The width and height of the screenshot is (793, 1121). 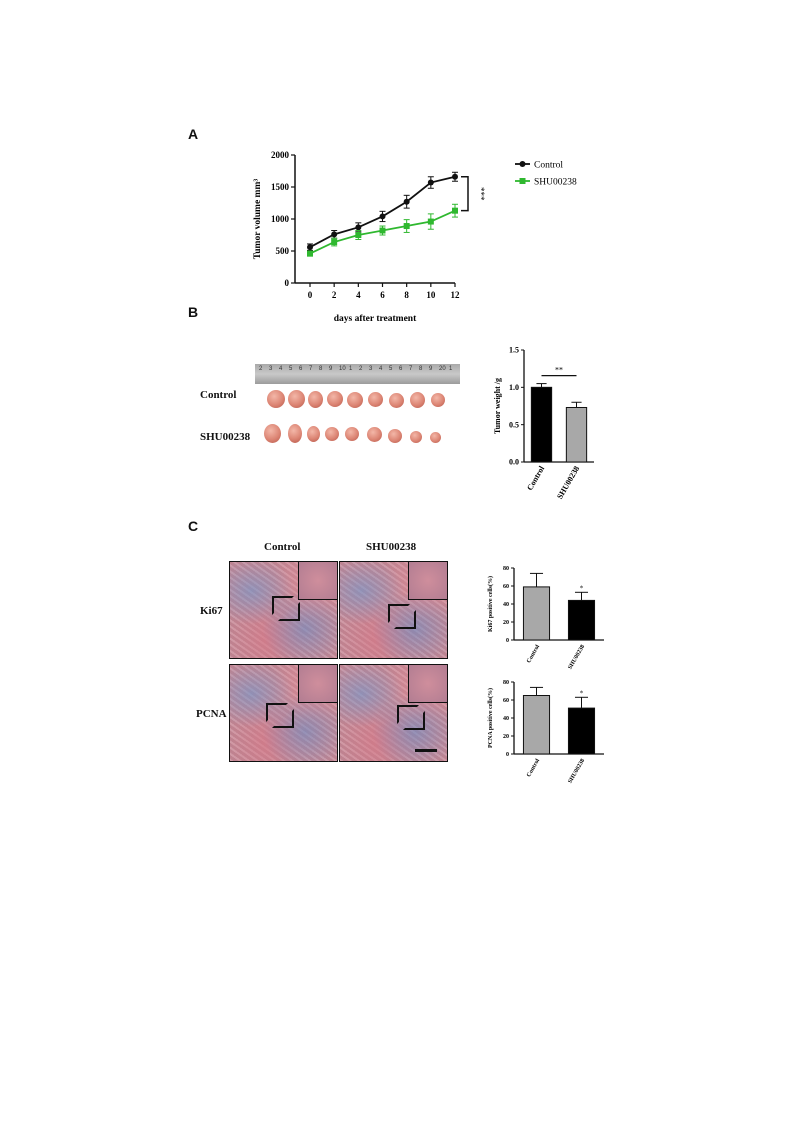 What do you see at coordinates (490, 604) in the screenshot?
I see `y-axis-label: Ki67 positive cells(%)` at bounding box center [490, 604].